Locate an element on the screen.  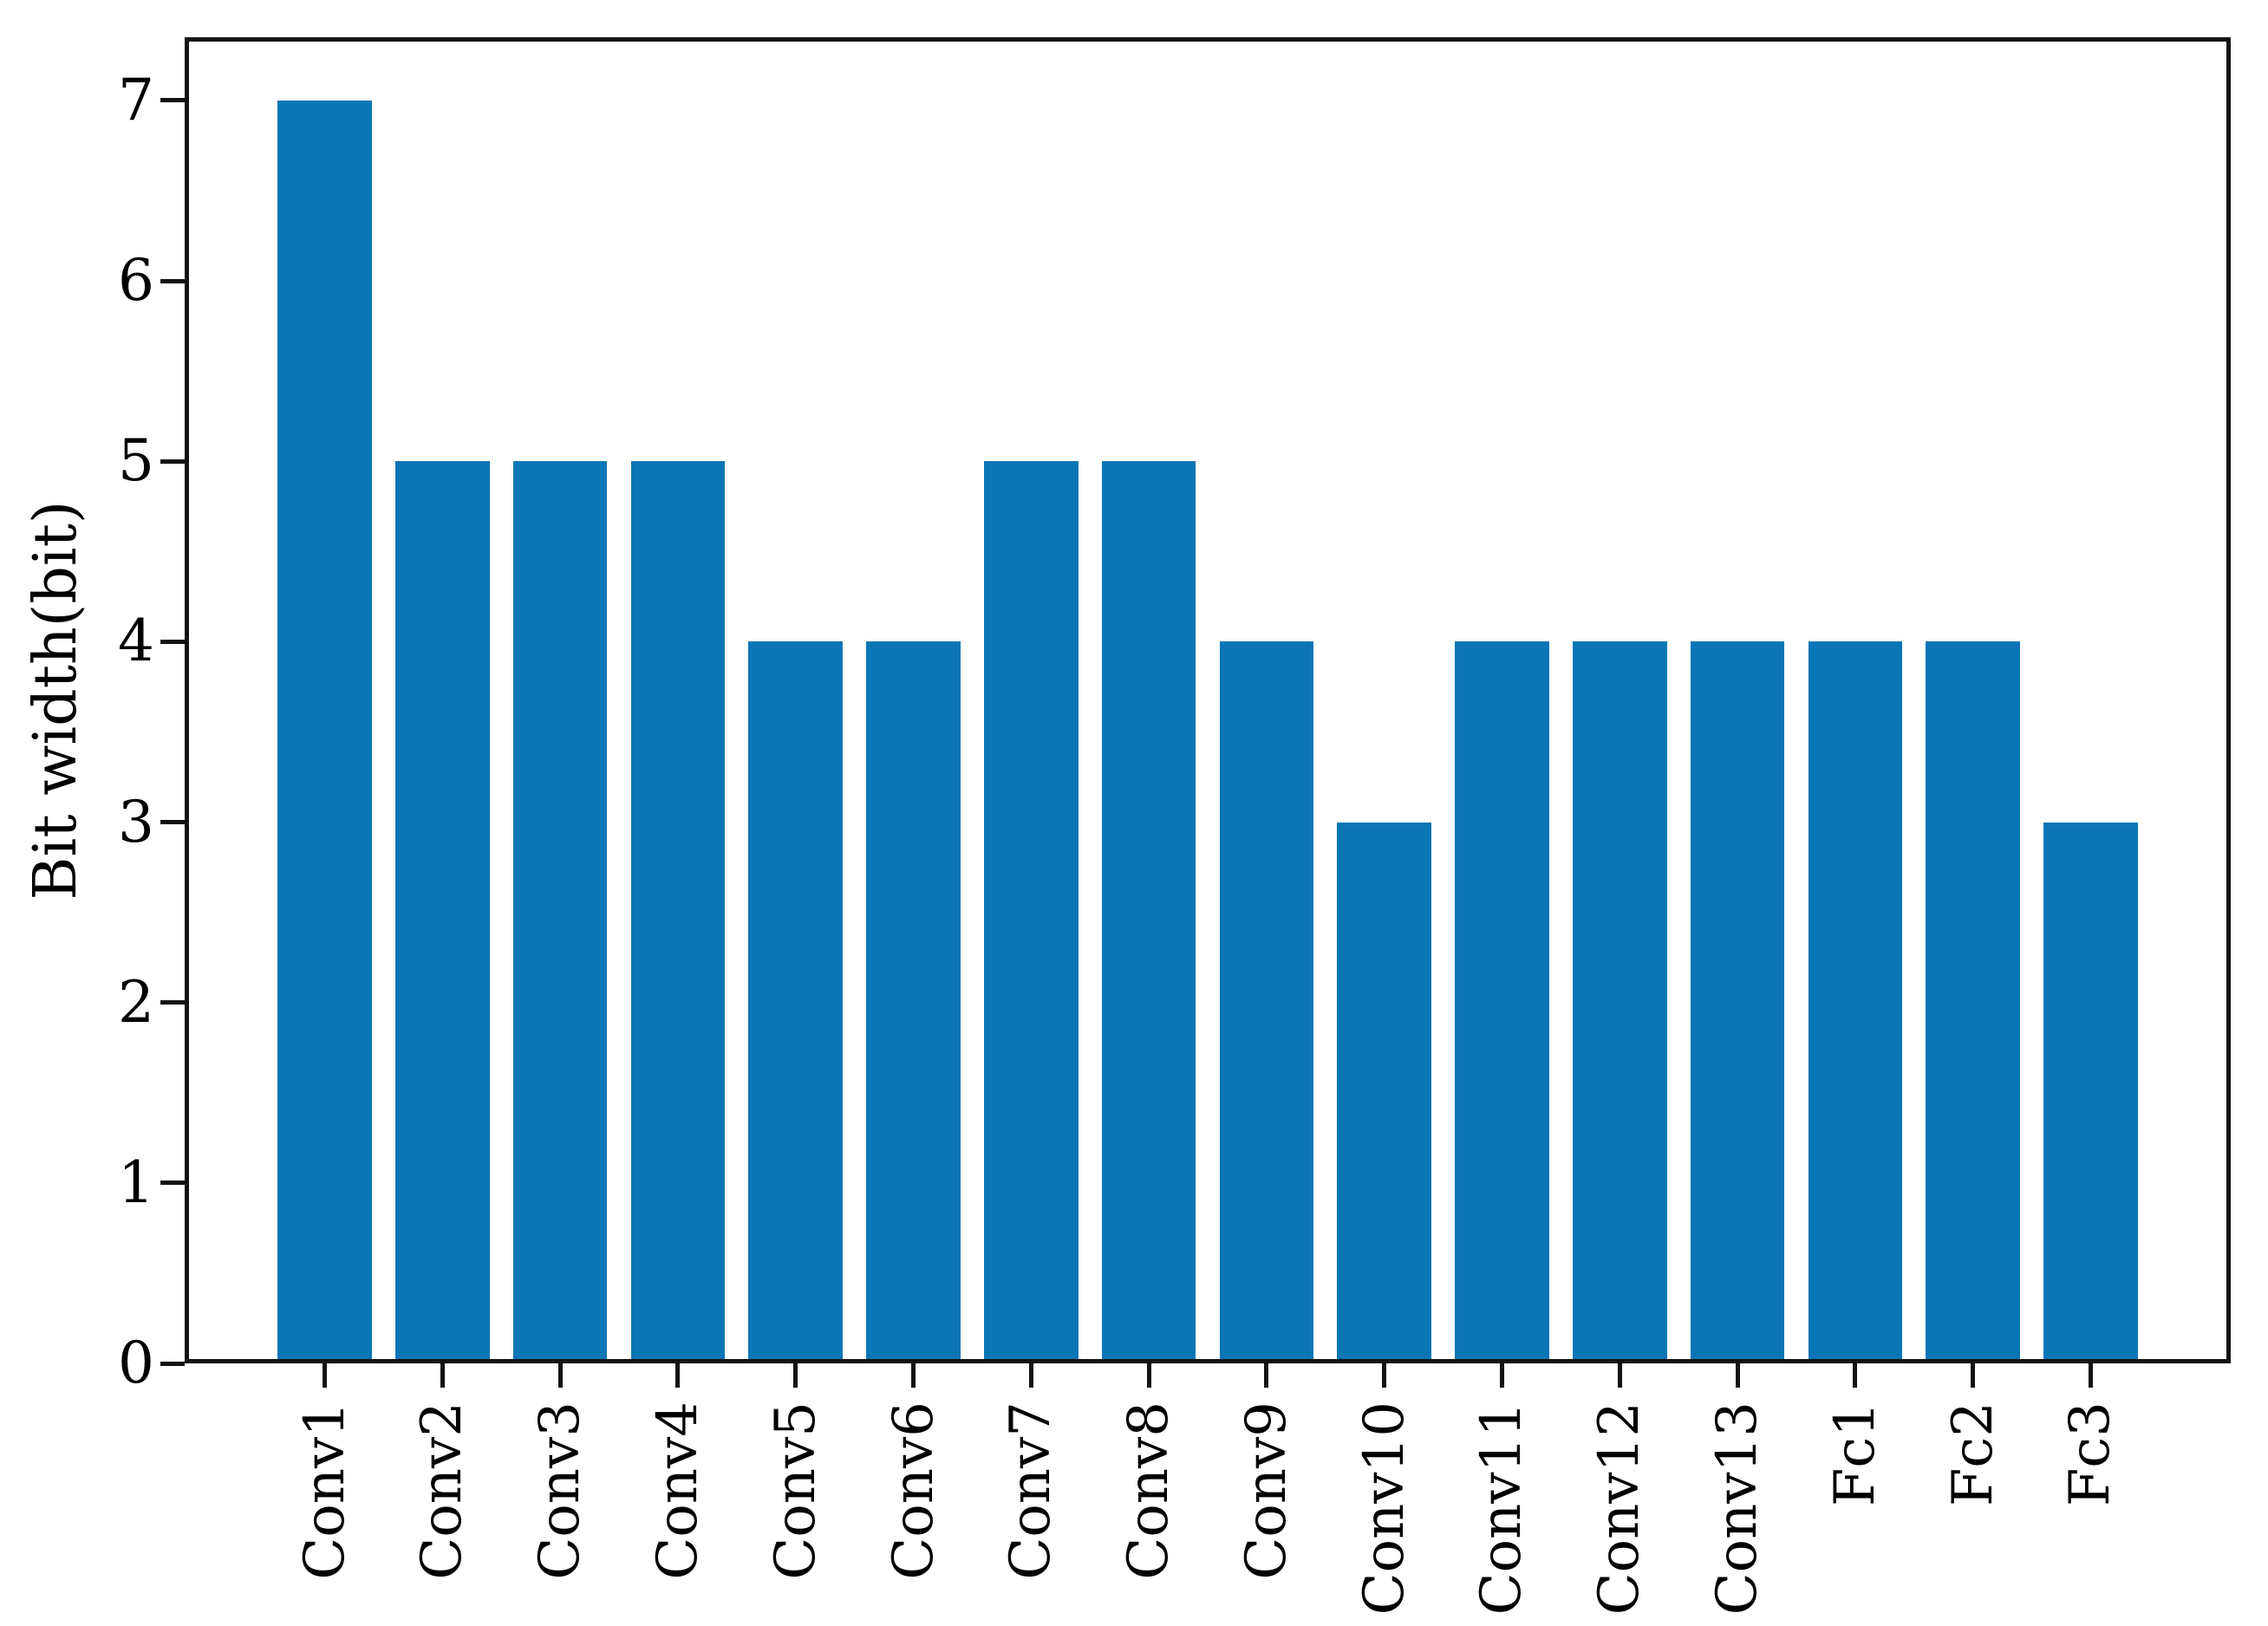
x-tick-fc1 is located at coordinates (1856, 1375).